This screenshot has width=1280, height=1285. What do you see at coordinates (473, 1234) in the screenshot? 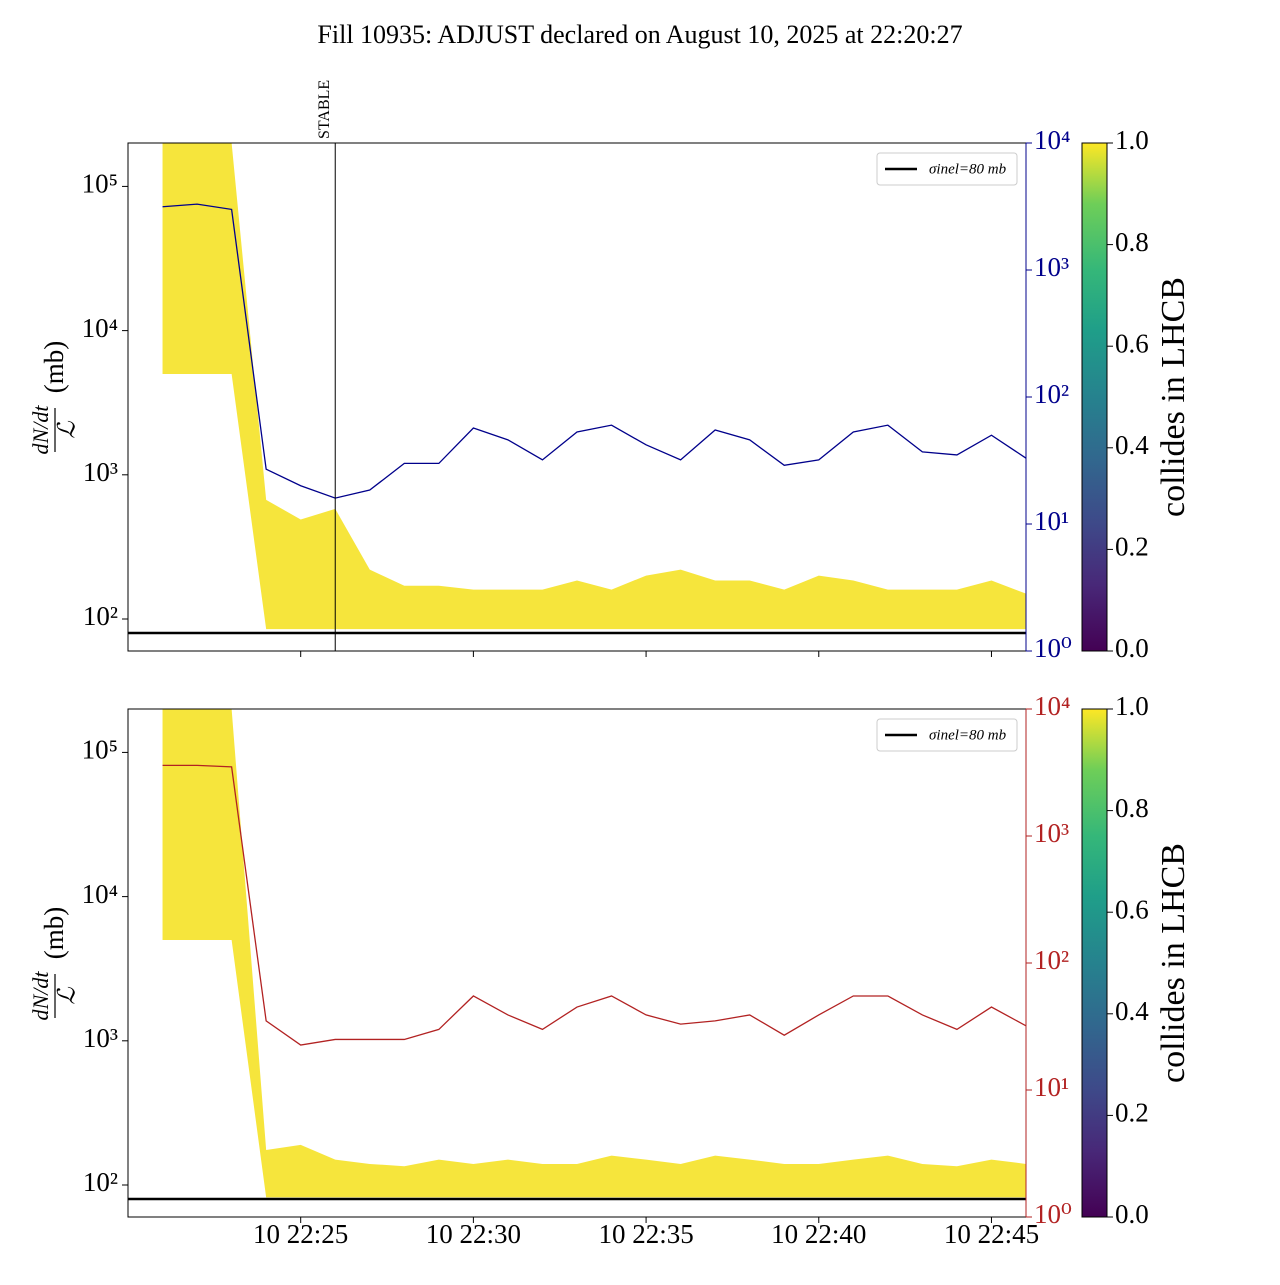
I see `x-tick-label: 10 22:30` at bounding box center [473, 1234].